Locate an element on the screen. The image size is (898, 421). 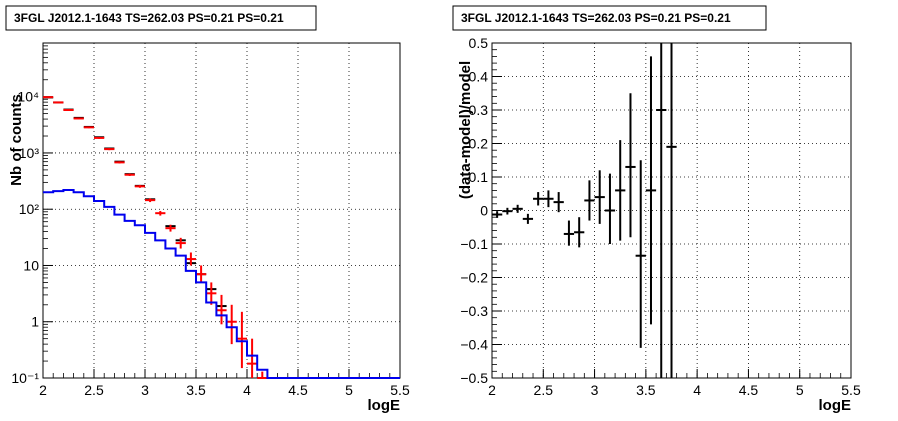
y-tick-label: −0.3 is located at coordinates (474, 311).